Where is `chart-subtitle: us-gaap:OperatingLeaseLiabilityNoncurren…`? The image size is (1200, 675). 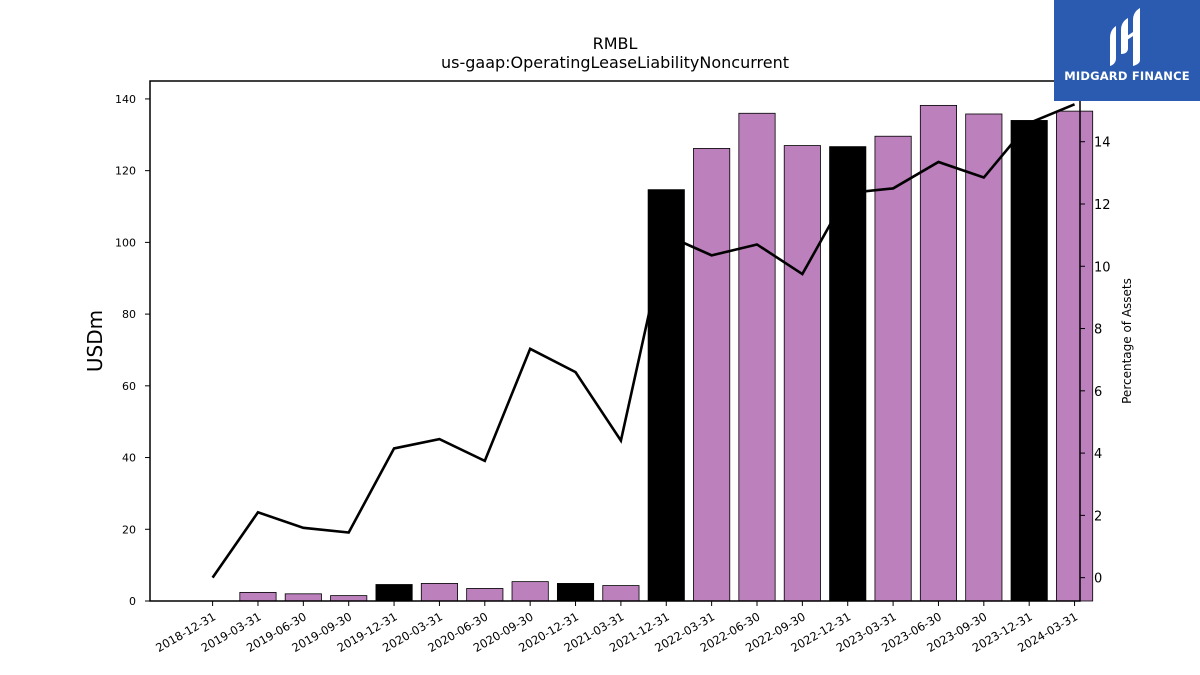 chart-subtitle: us-gaap:OperatingLeaseLiabilityNoncurren… is located at coordinates (615, 62).